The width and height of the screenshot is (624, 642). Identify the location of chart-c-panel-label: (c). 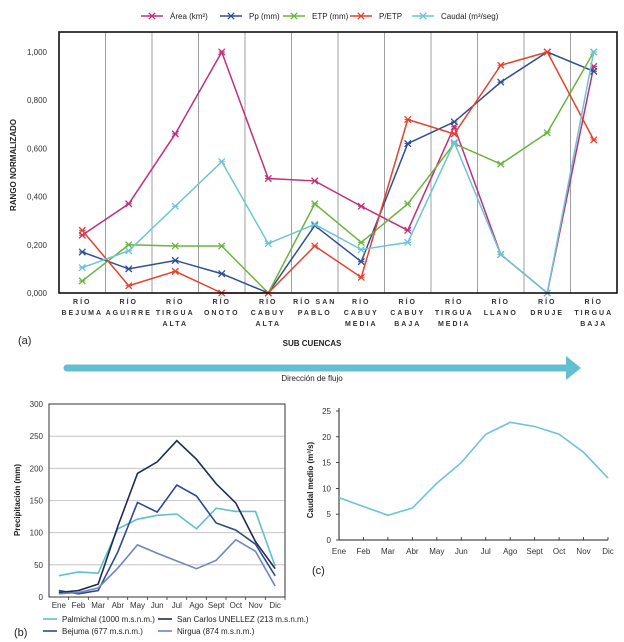
(318, 571).